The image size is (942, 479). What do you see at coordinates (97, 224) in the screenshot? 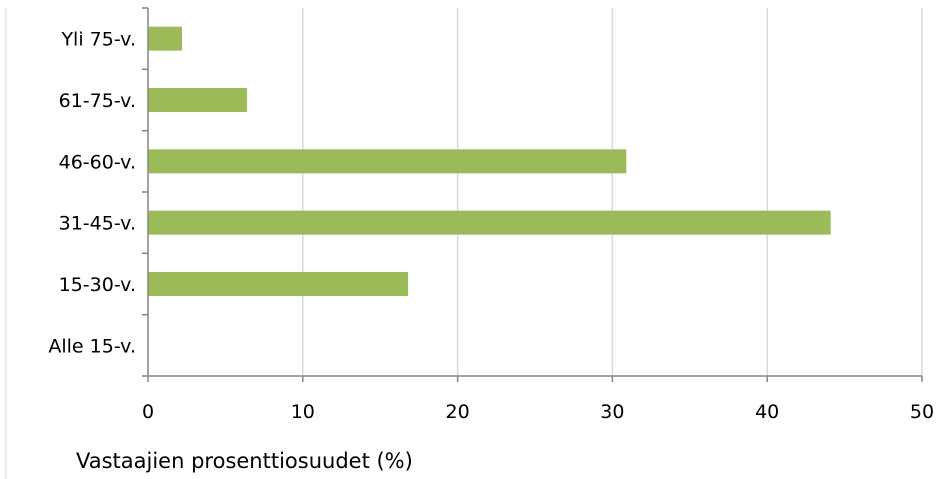
I see `y-category-label: 31-45-v.` at bounding box center [97, 224].